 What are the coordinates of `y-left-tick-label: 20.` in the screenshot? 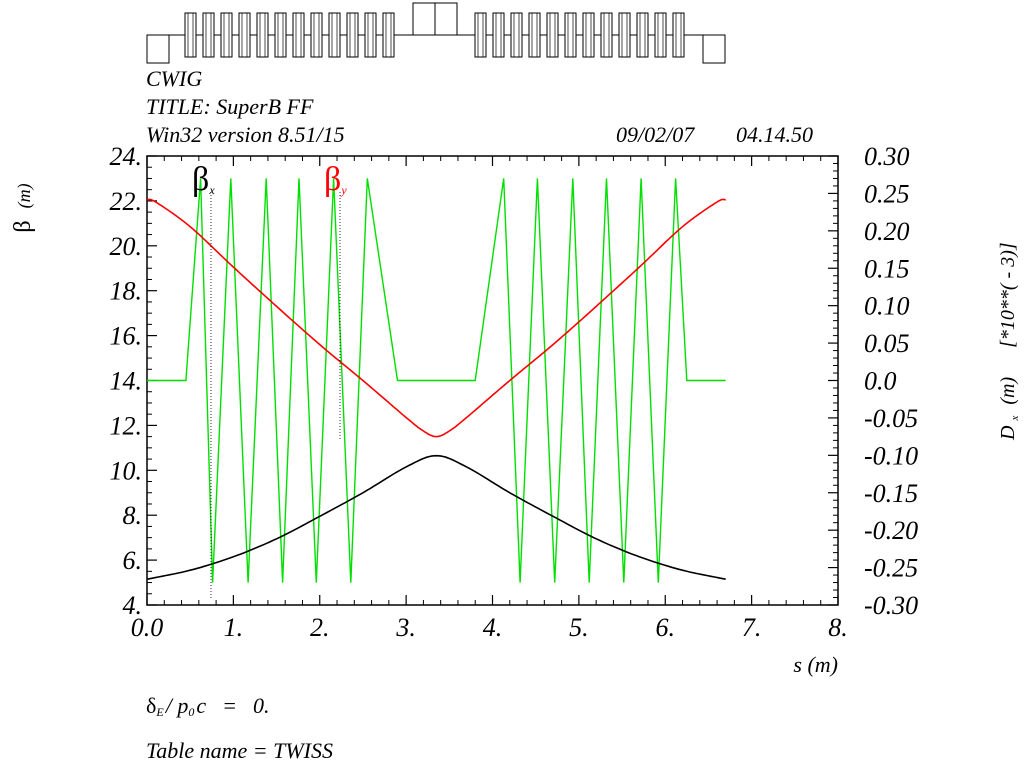 It's located at (126, 246).